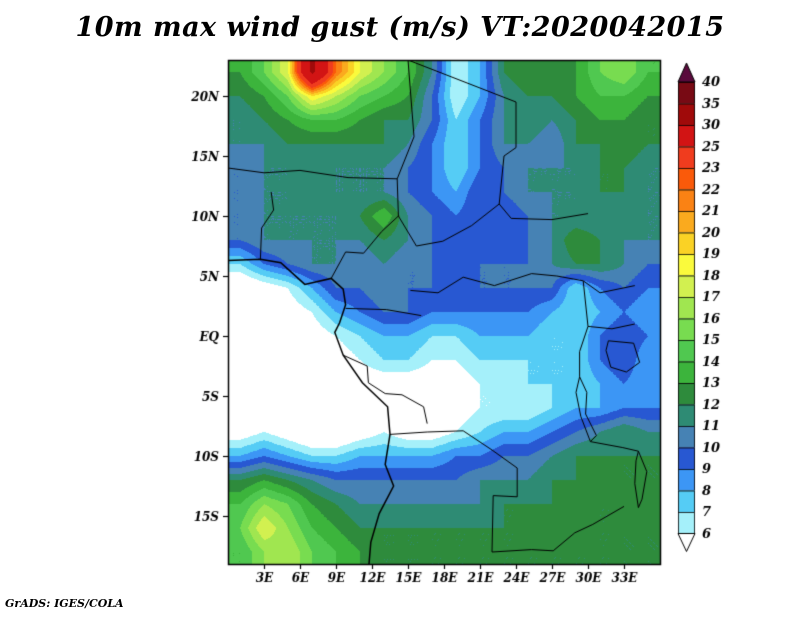 This screenshot has height=618, width=800. Describe the element at coordinates (64, 603) in the screenshot. I see `grads-credit: GrADS: IGES/COLA` at that location.